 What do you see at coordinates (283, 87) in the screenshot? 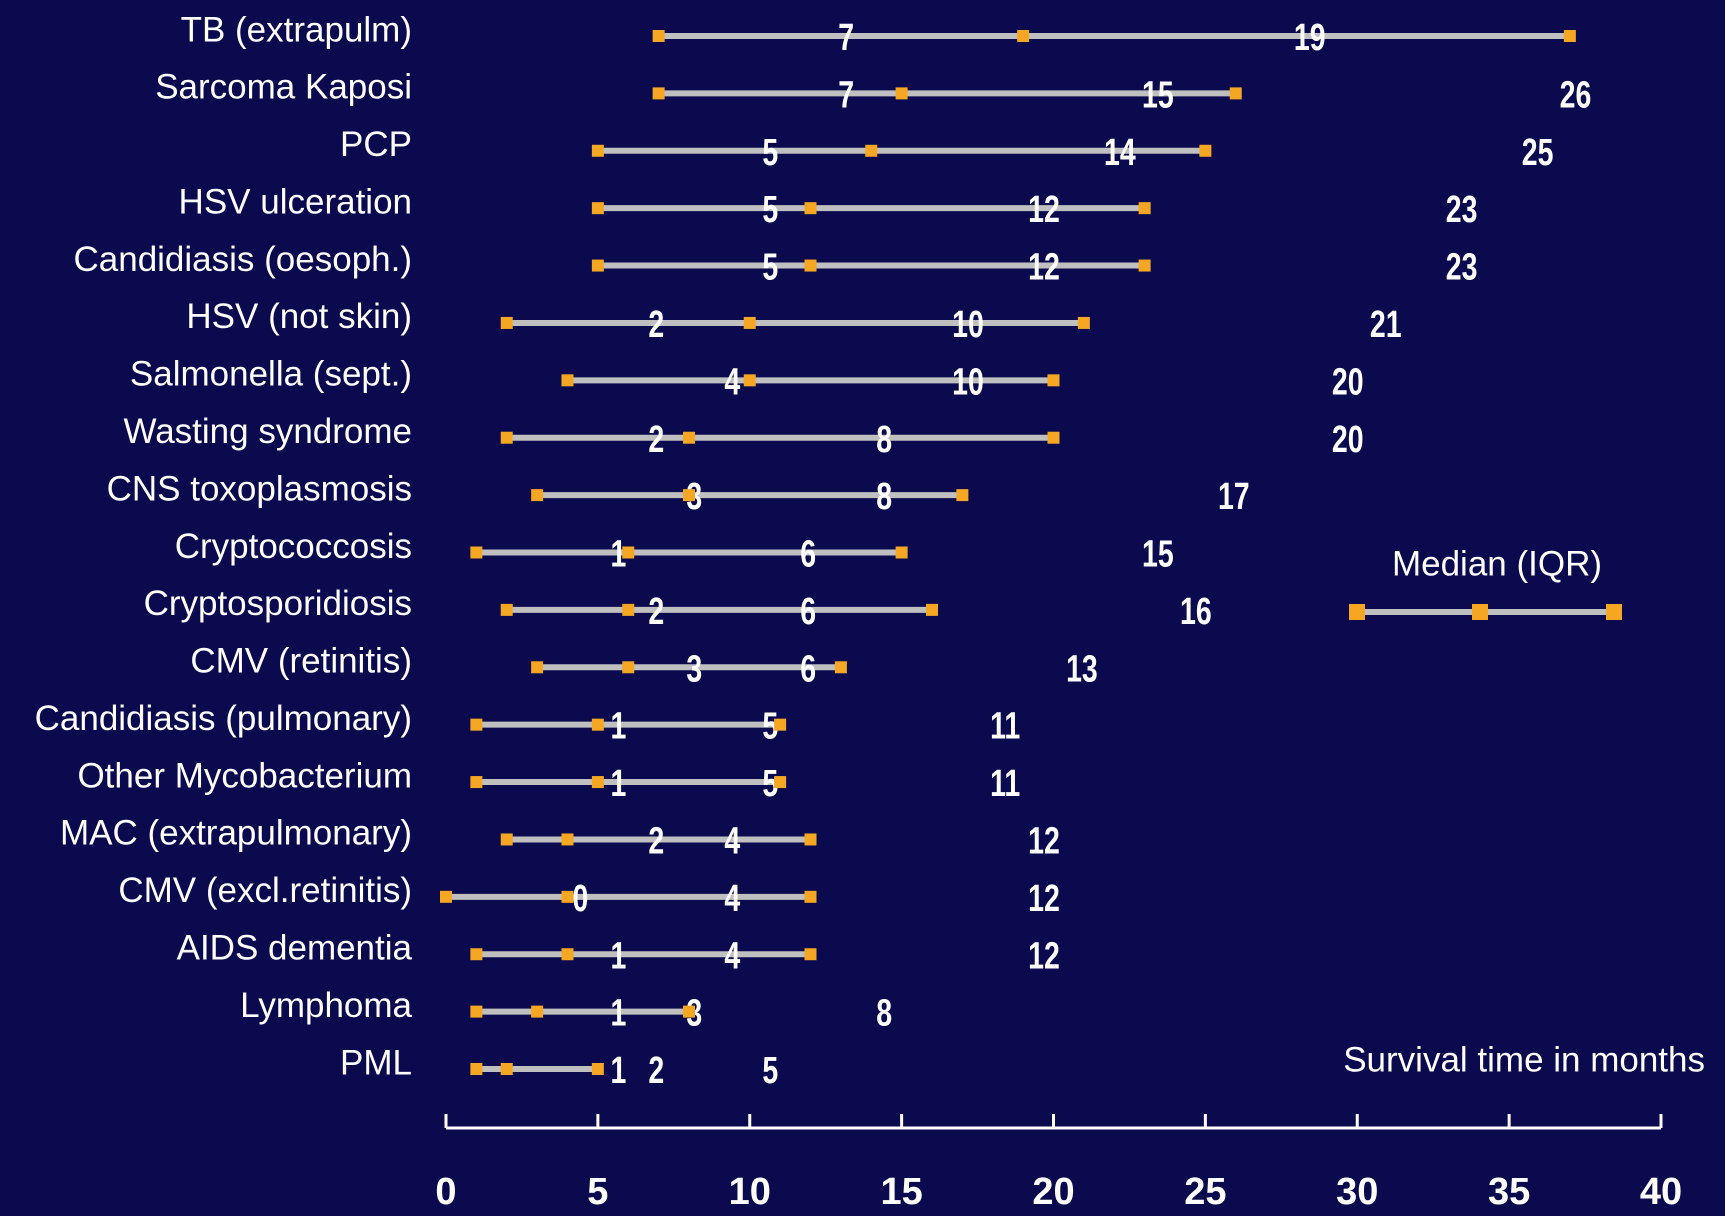
I see `category-label: Sarcoma Kaposi` at bounding box center [283, 87].